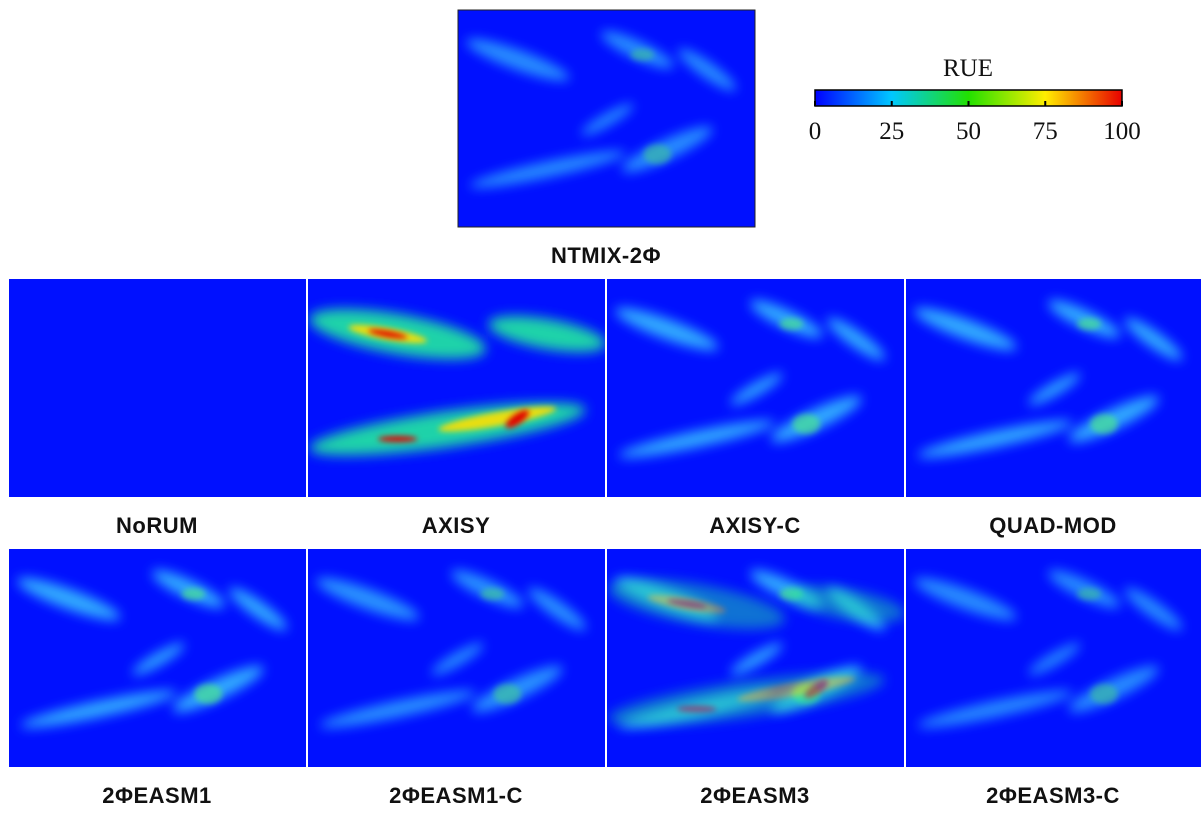  What do you see at coordinates (456, 525) in the screenshot?
I see `panel-label: AXISY` at bounding box center [456, 525].